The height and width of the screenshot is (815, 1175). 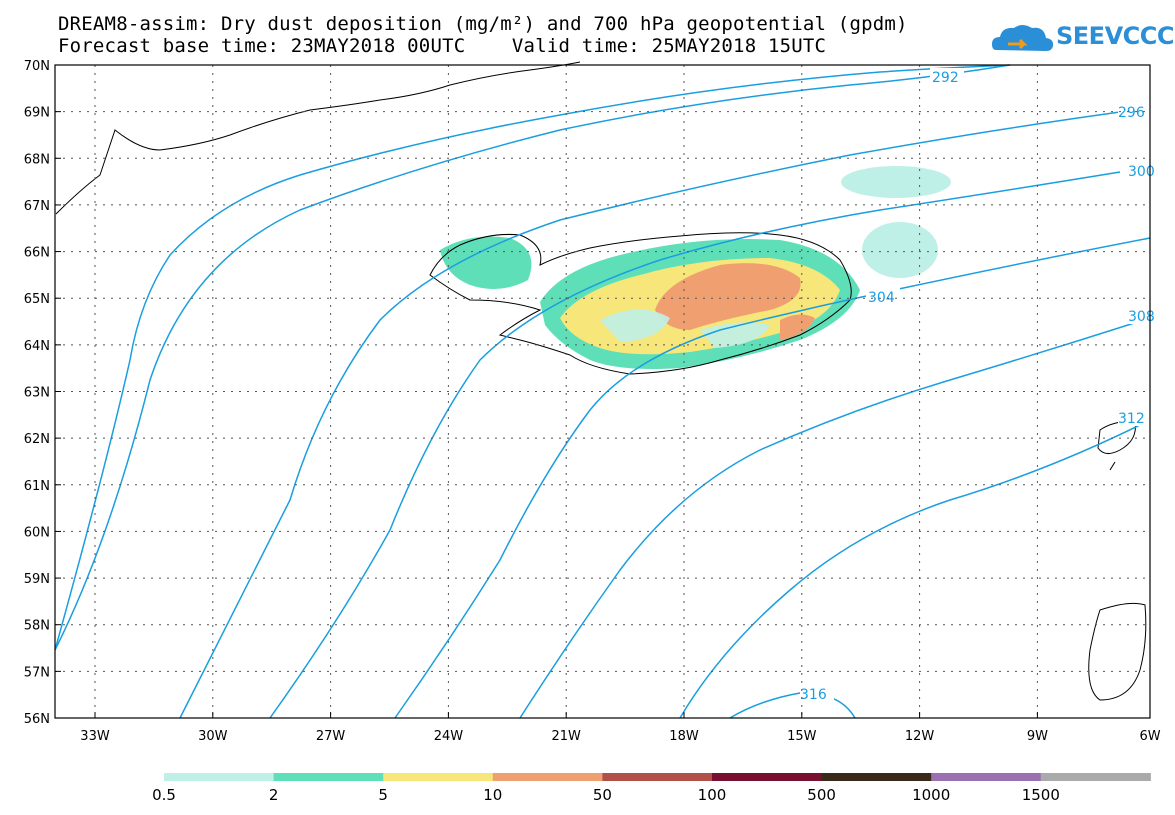 I want to click on legend-label: 5, so click(x=383, y=795).